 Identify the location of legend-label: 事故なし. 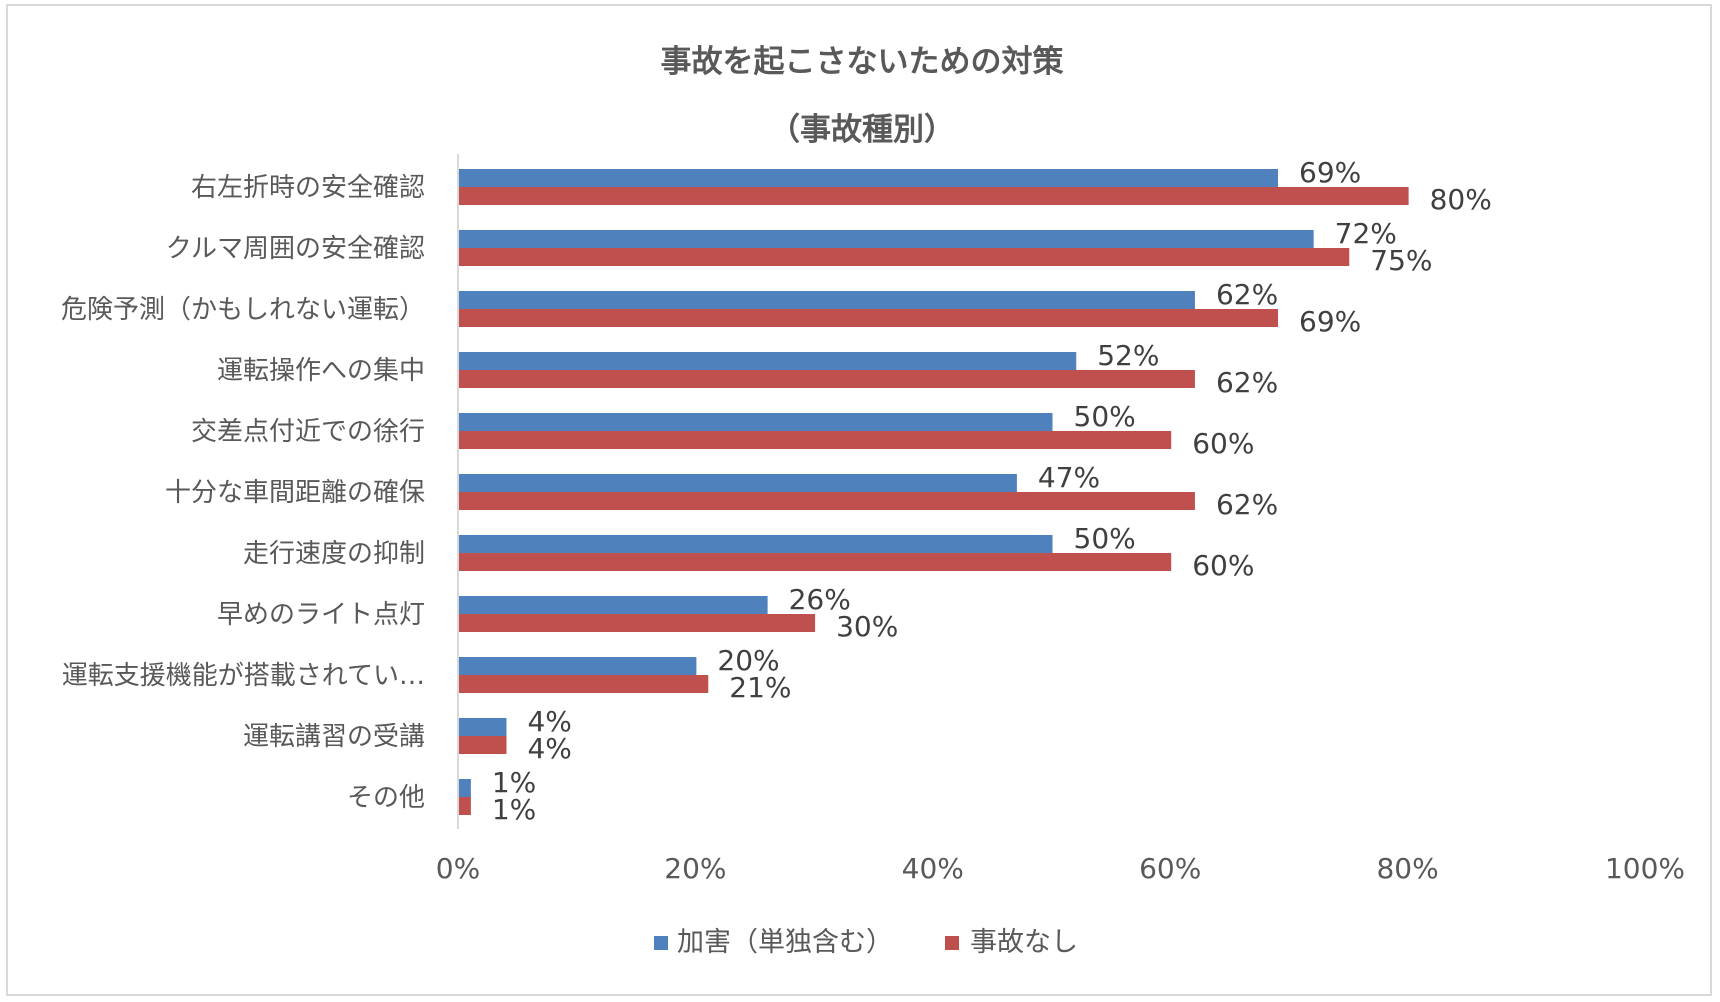
(1024, 942).